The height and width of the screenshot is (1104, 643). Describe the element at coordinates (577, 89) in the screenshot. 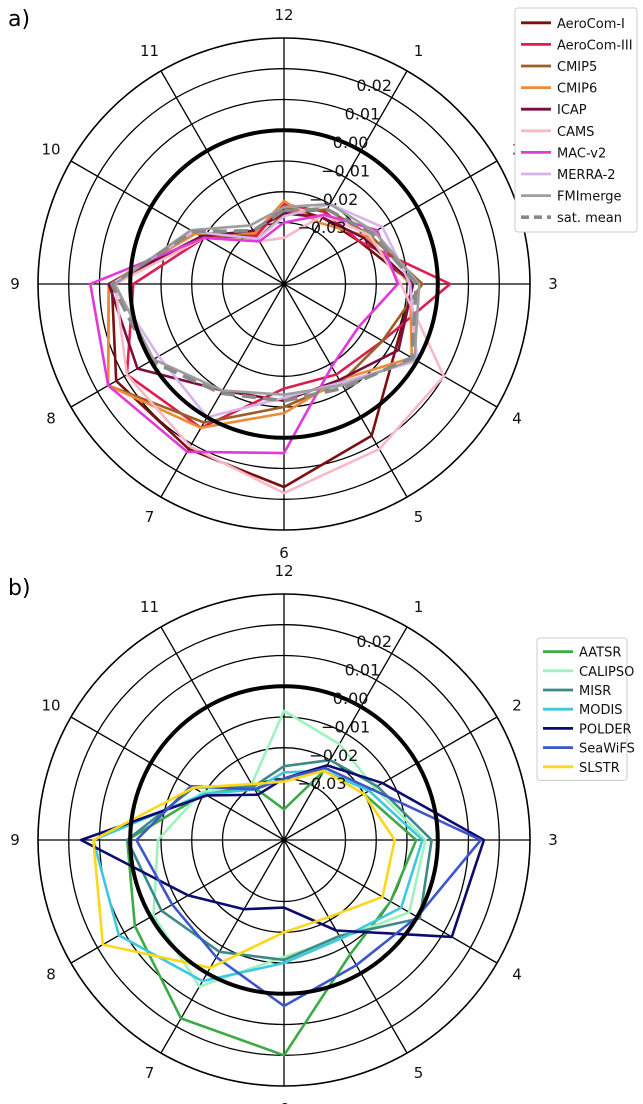

I see `legend-entry: CMIP6` at that location.